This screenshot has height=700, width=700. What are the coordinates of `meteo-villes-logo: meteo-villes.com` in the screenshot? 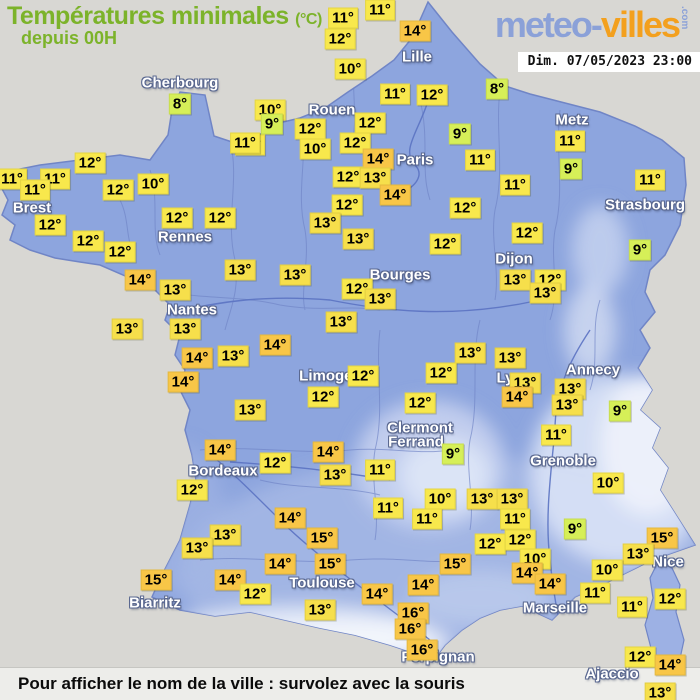 It's located at (592, 25).